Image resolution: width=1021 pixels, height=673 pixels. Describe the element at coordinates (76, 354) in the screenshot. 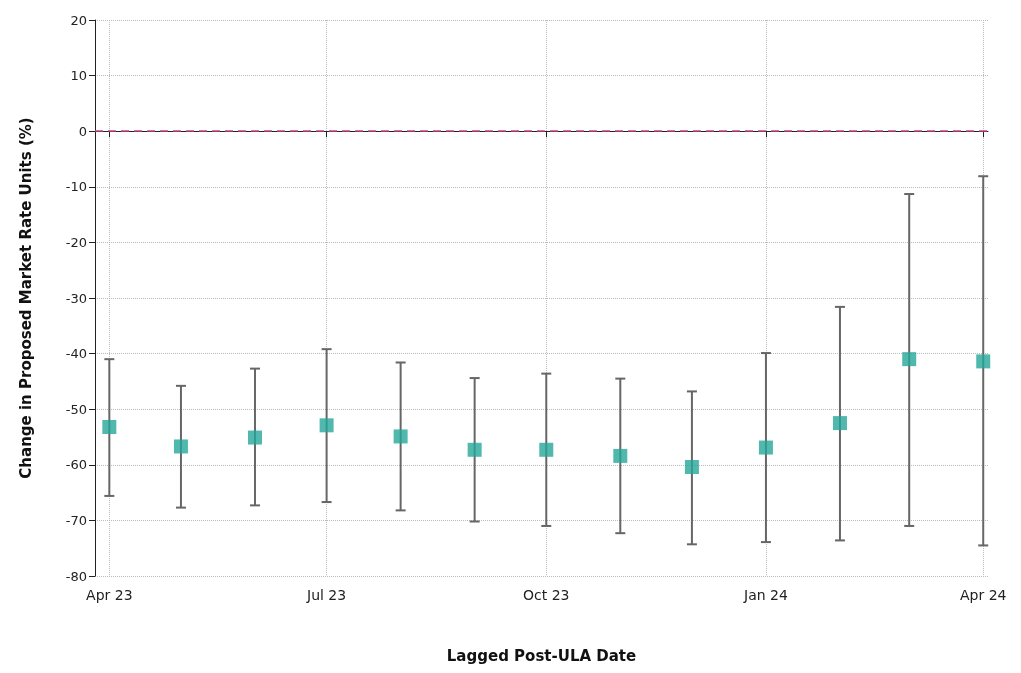

I see `y-tick-label: -40` at that location.